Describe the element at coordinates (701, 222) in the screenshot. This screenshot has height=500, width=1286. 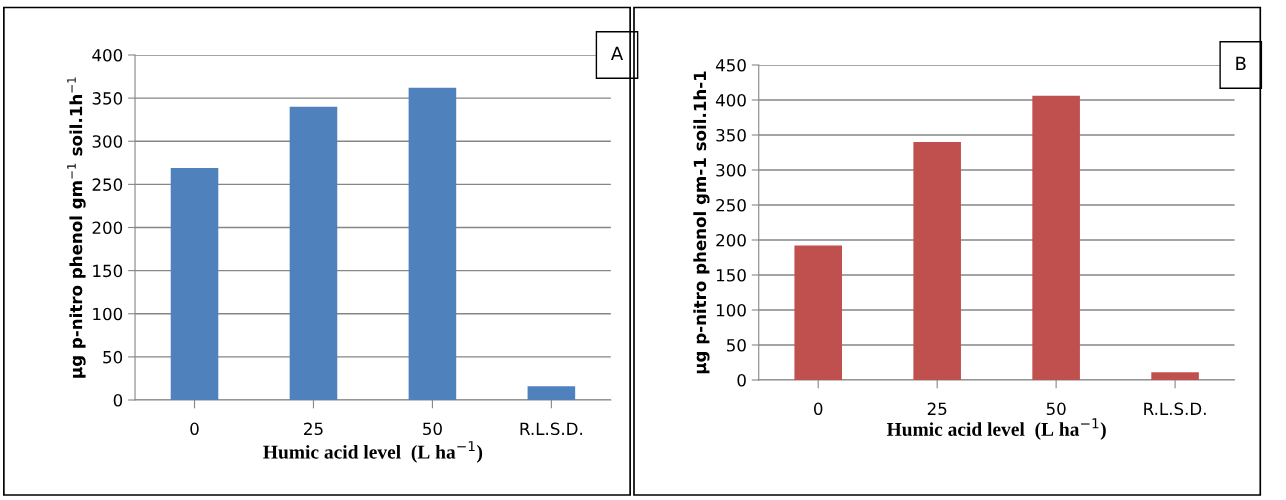
I see `y-axis-title: µg p-nitro phenol gm-1 soil.1h-1` at that location.